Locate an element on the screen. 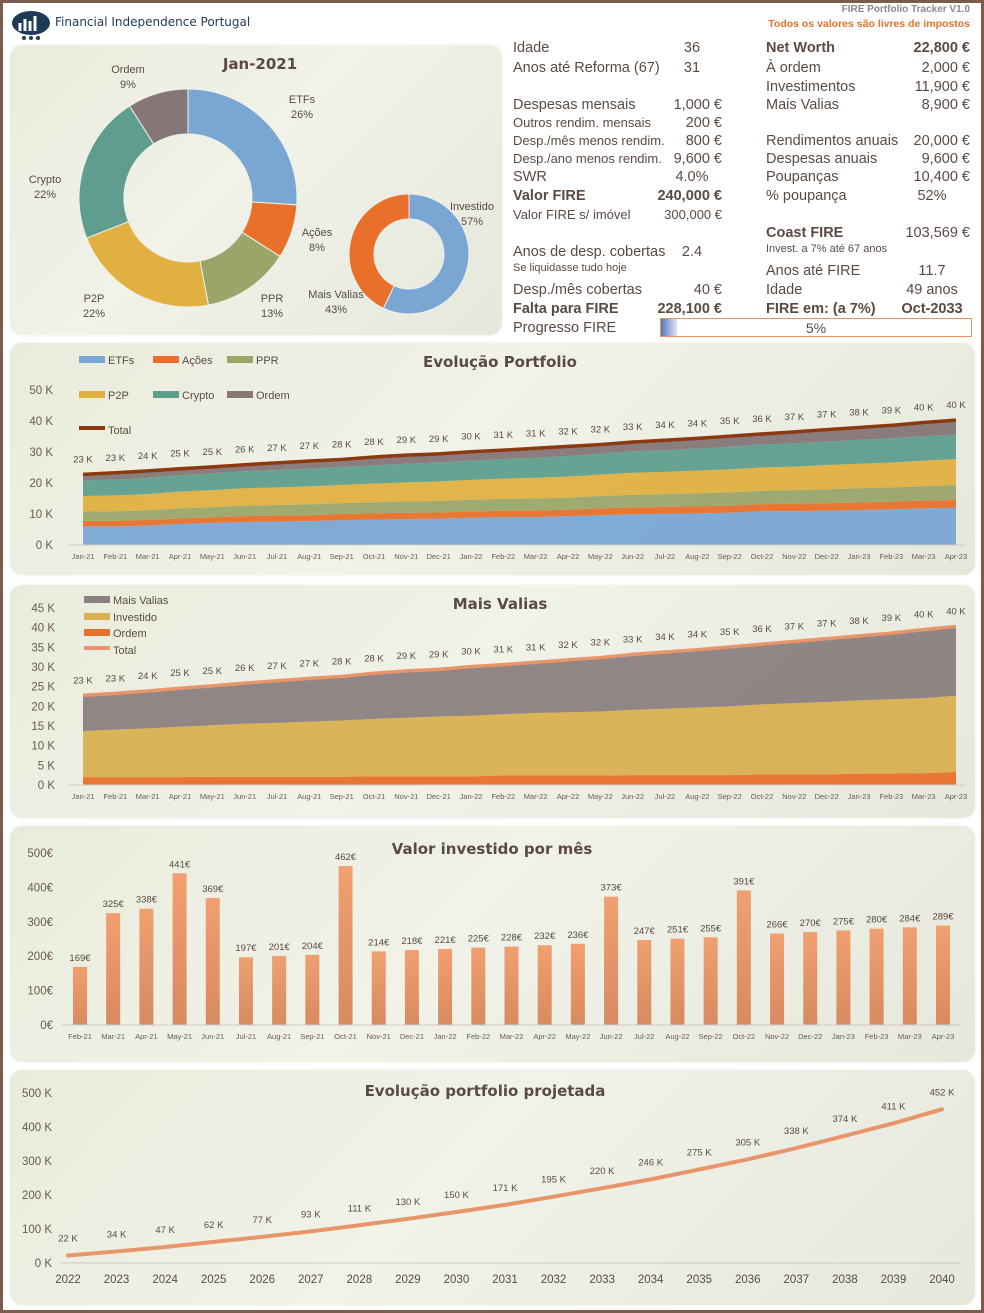  stat-value: 11,900 € is located at coordinates (942, 87).